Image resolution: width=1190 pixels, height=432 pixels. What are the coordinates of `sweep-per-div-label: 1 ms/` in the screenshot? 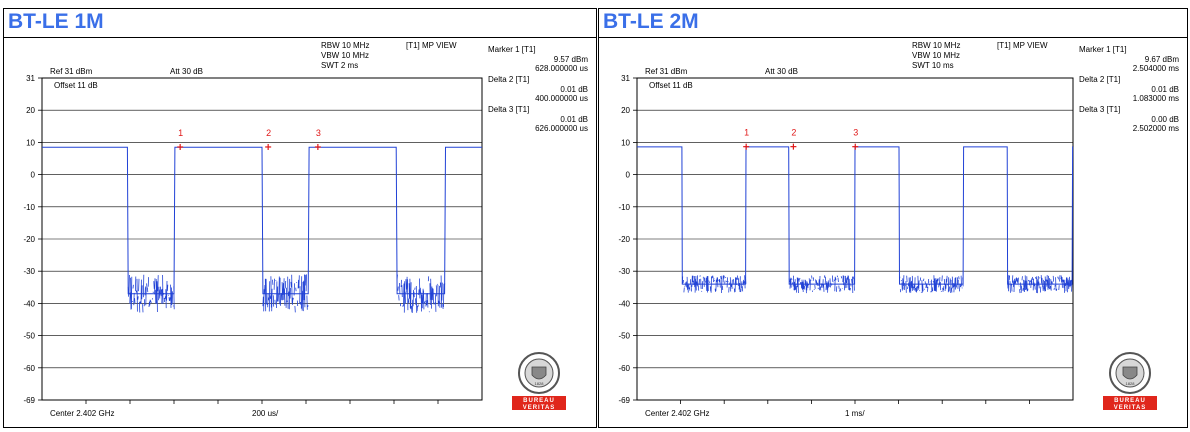 It's located at (855, 413).